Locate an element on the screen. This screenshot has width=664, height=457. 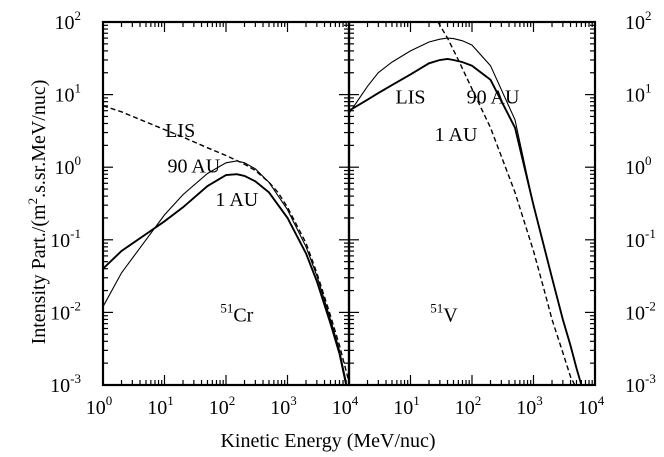
y-axis-title: Intensity Part./(m2.s.sr.MeV/nuc) is located at coordinates (37, 212).